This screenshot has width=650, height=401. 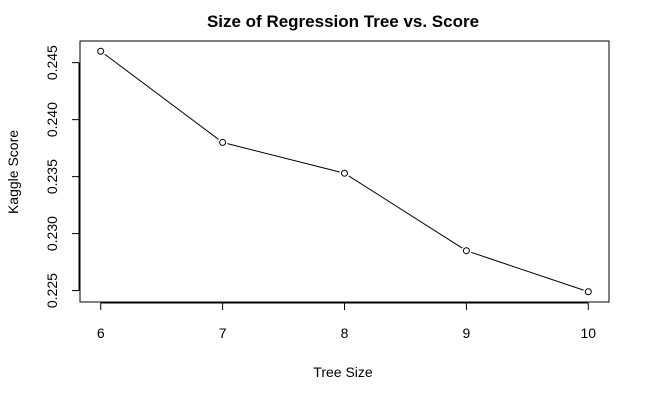 What do you see at coordinates (52, 62) in the screenshot?
I see `y-tick-label: 0.245` at bounding box center [52, 62].